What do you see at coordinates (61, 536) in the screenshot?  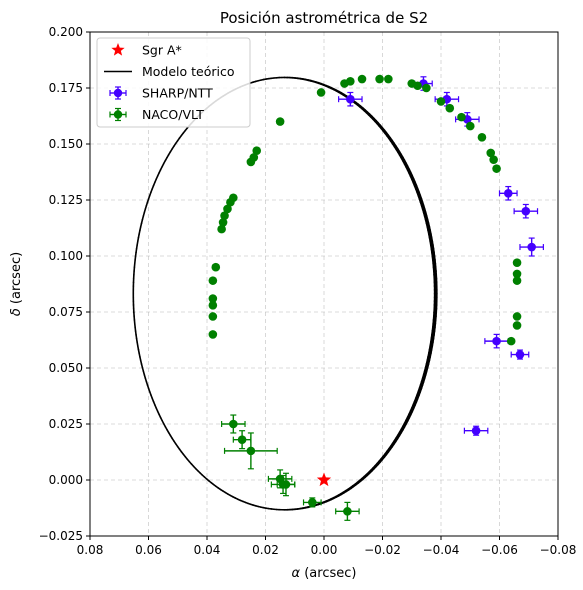 I see `y-tick-label: −0.025` at bounding box center [61, 536].